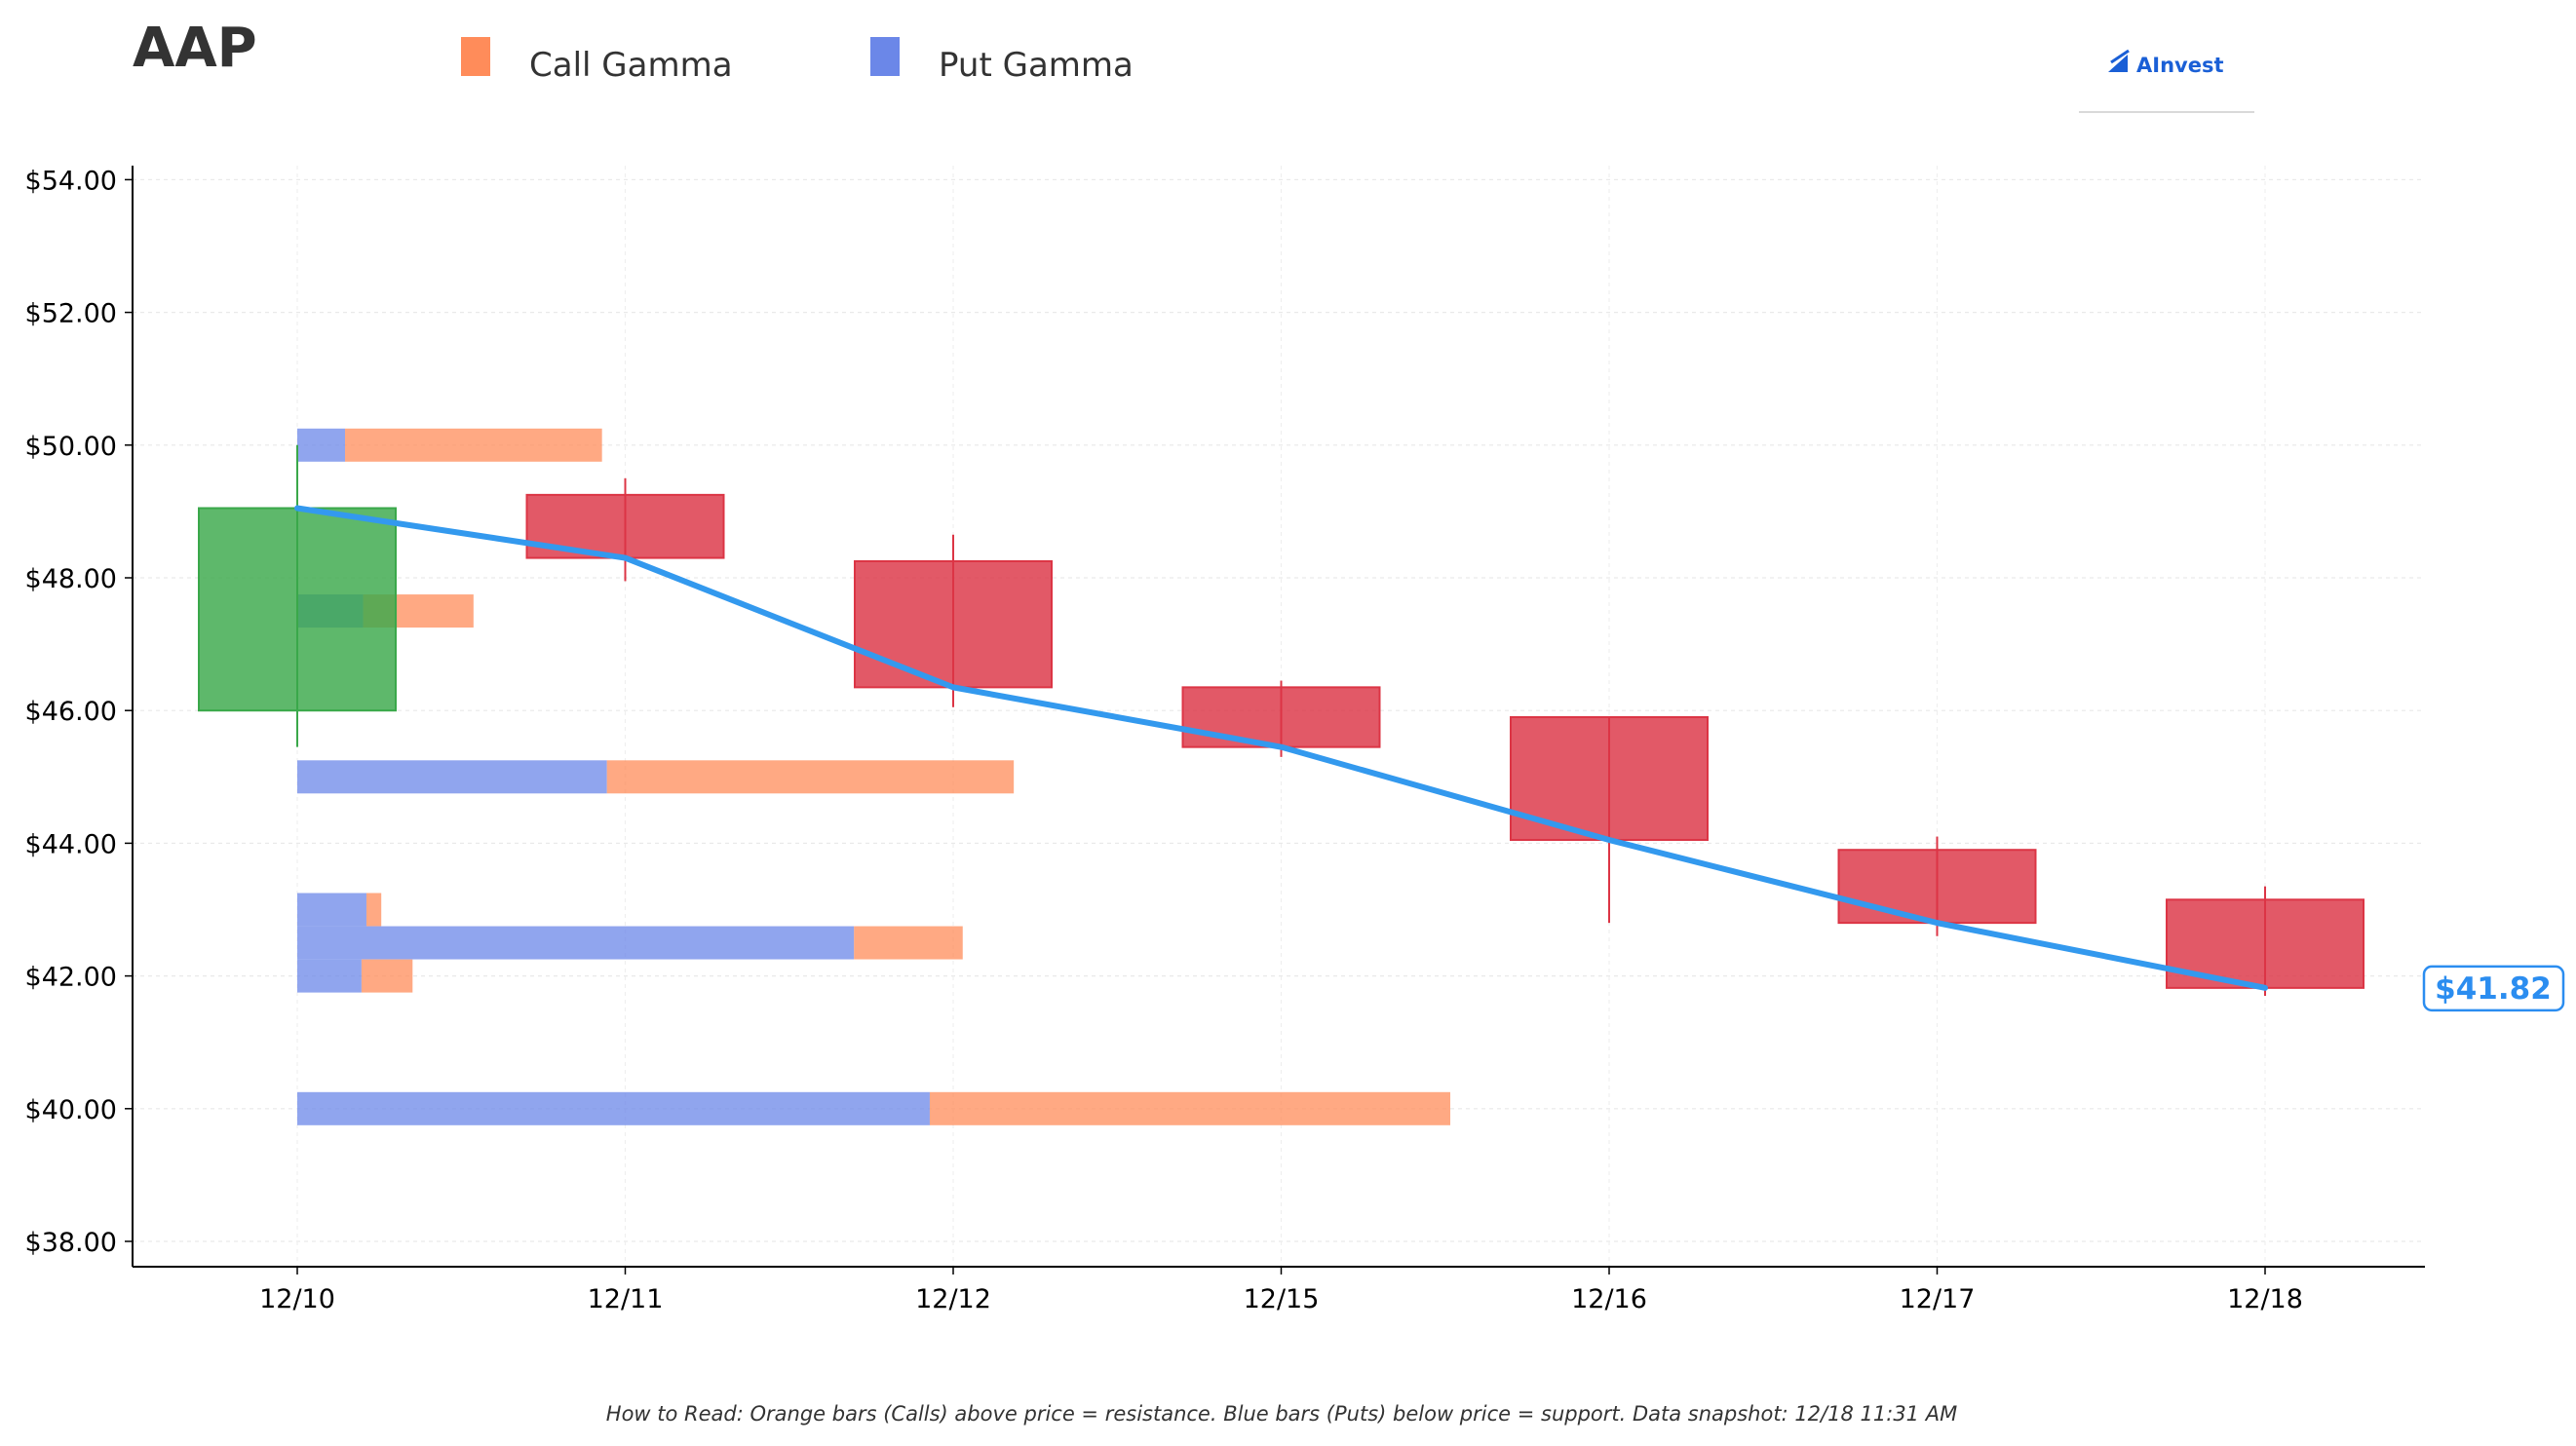  What do you see at coordinates (885, 56) in the screenshot?
I see `legend-swatch-put` at bounding box center [885, 56].